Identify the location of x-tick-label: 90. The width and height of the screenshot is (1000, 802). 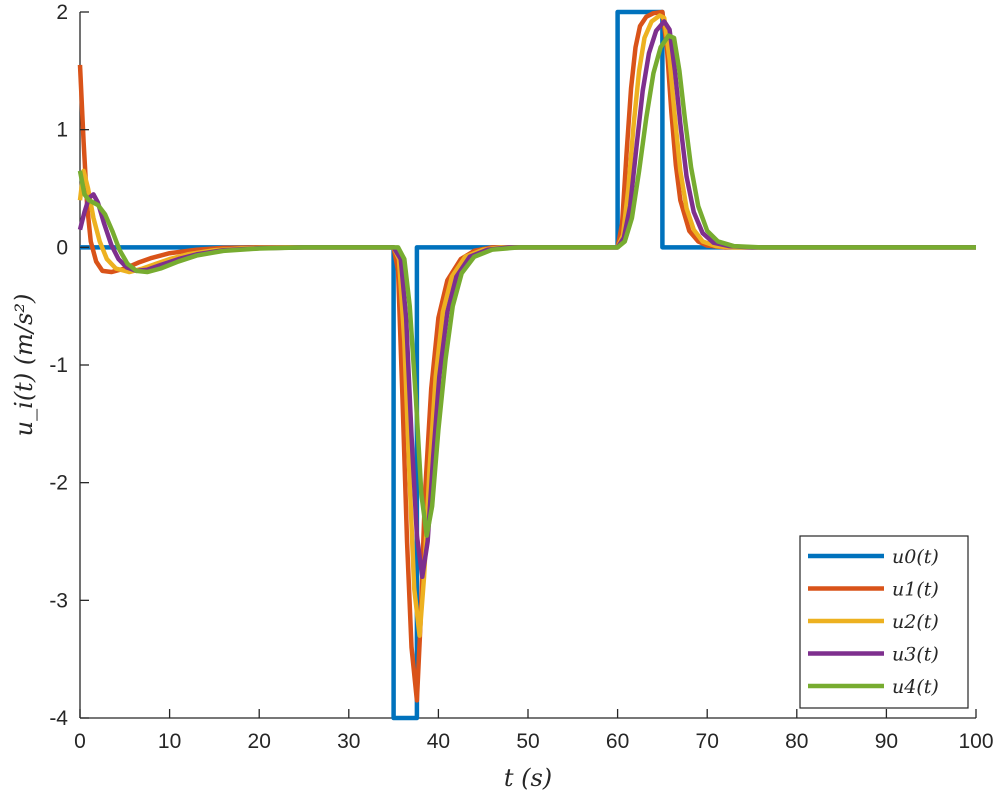
(886, 741).